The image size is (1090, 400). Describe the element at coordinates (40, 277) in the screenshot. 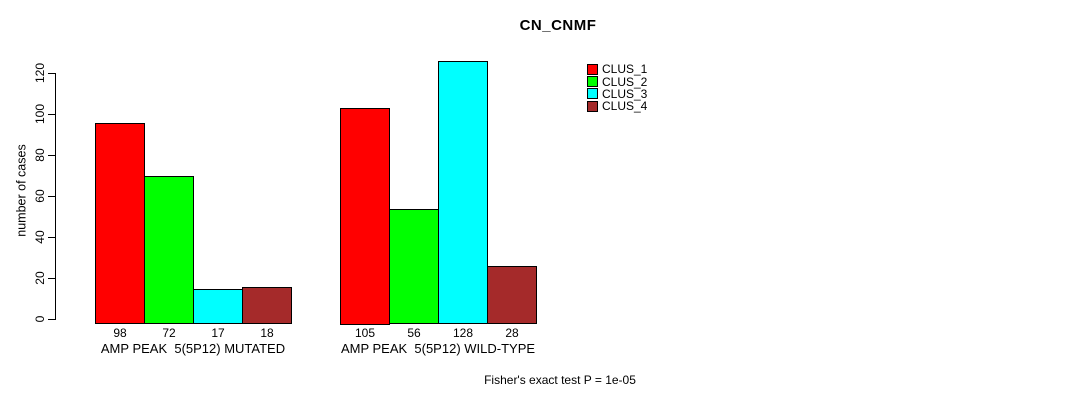

I see `y-tick-label: 20` at that location.